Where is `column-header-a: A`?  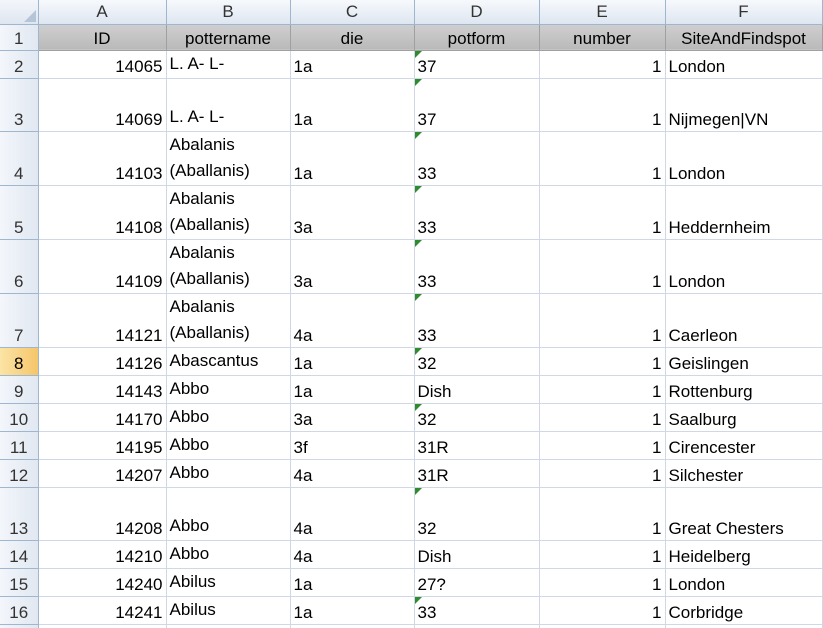
column-header-a: A is located at coordinates (102, 12).